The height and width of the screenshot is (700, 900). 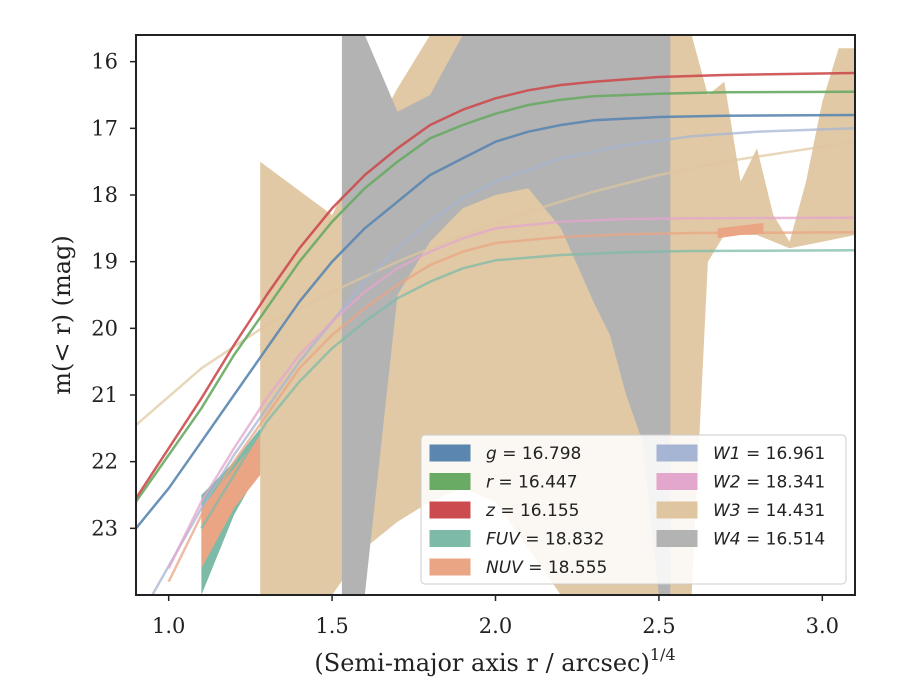 I want to click on legend-item-w2: W2 = 18.341, so click(x=740, y=483).